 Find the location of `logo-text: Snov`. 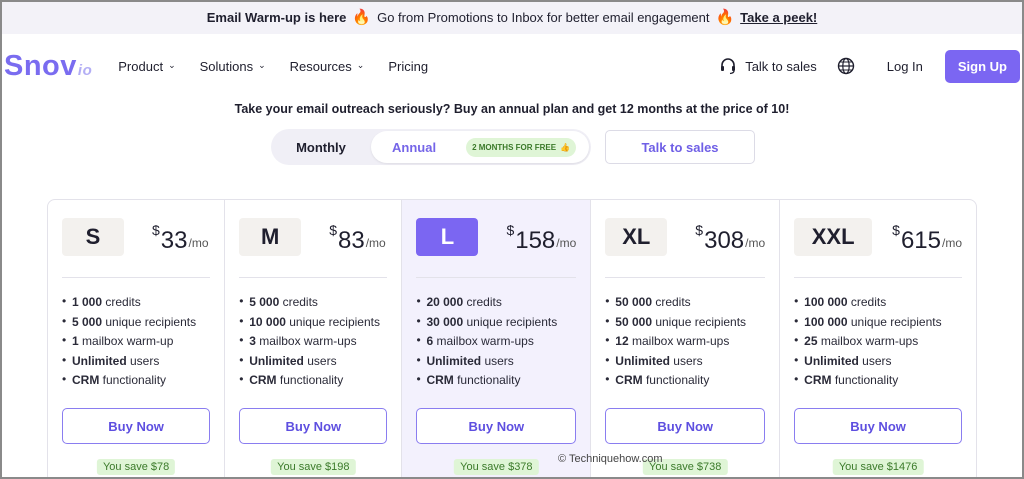

logo-text: Snov is located at coordinates (40, 65).